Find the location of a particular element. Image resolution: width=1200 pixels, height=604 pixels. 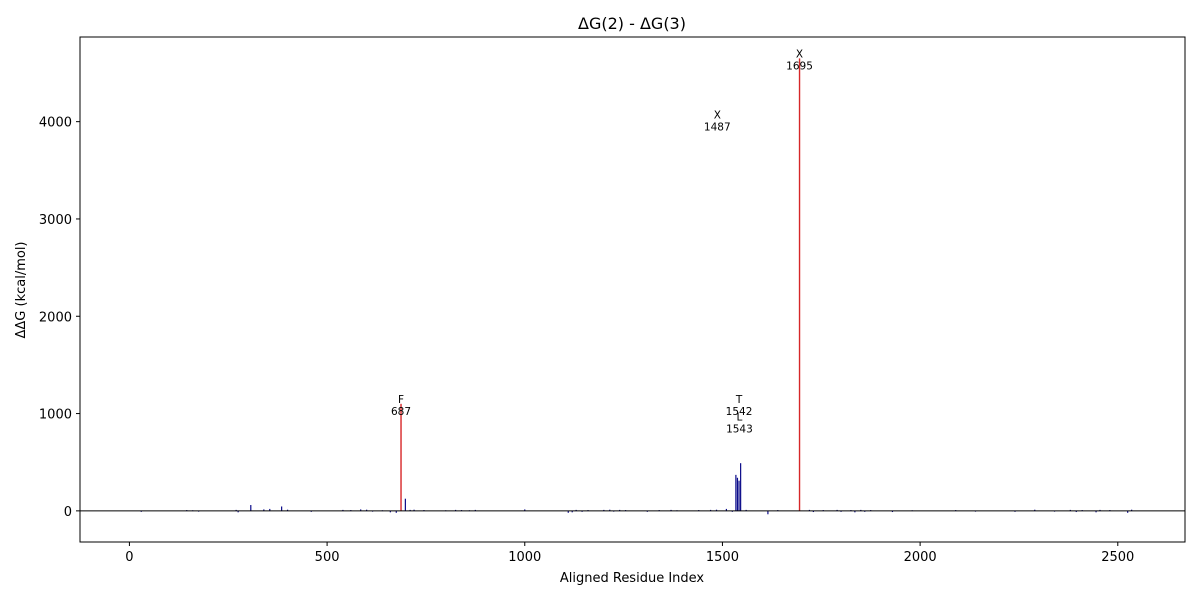

x-axis-label: Aligned Residue Index is located at coordinates (632, 578).